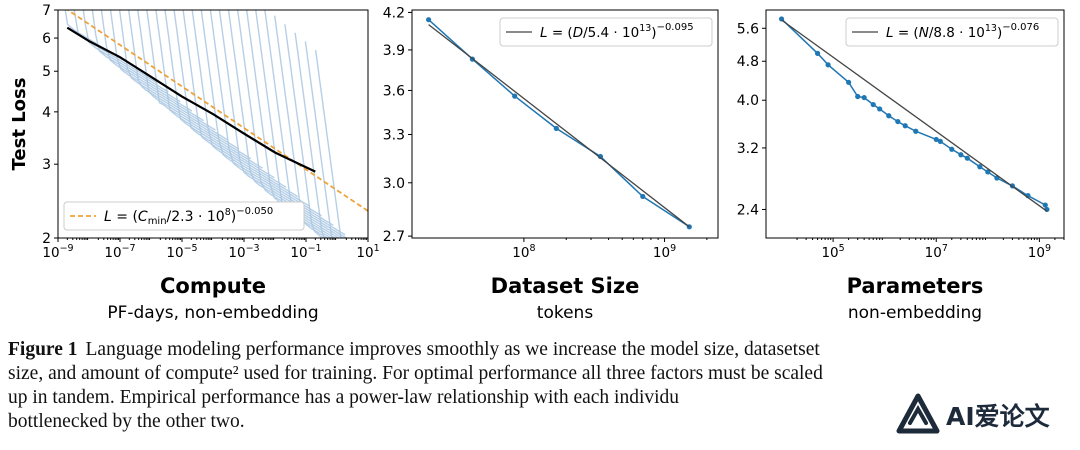 This screenshot has height=450, width=1080. I want to click on y-tick-label: 3.6, so click(394, 91).